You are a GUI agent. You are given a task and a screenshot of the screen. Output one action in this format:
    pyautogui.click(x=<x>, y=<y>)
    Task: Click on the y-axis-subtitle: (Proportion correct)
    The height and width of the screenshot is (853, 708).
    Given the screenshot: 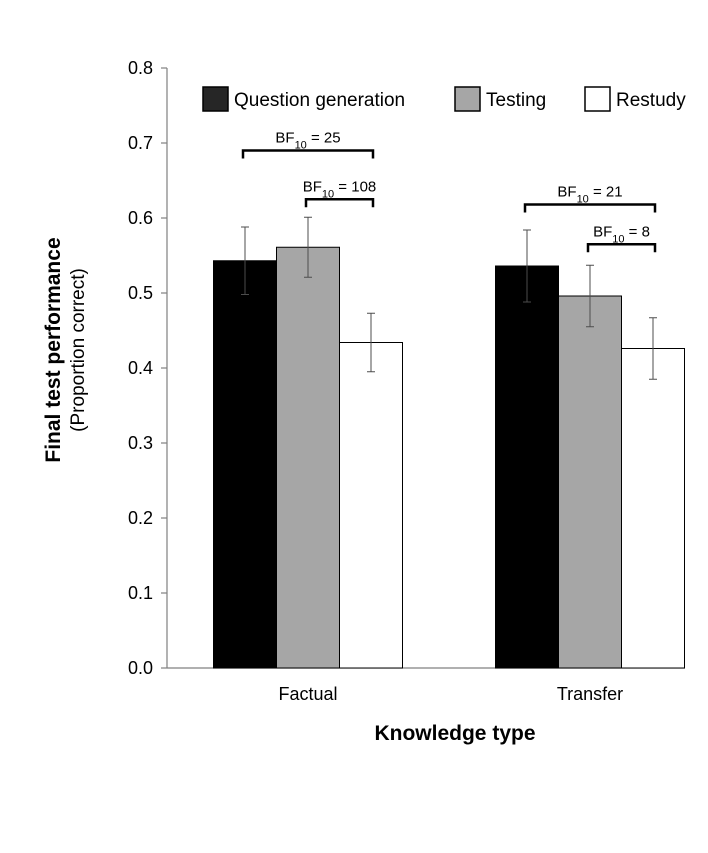 What is the action you would take?
    pyautogui.click(x=78, y=350)
    